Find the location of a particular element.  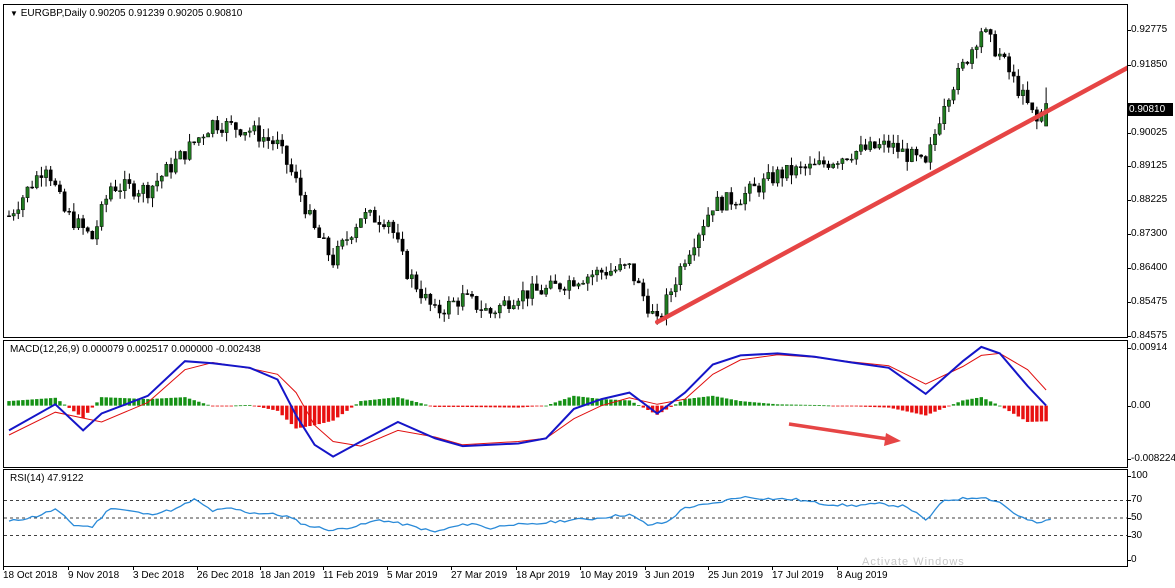

price-tick-label-tick is located at coordinates (1129, 303).